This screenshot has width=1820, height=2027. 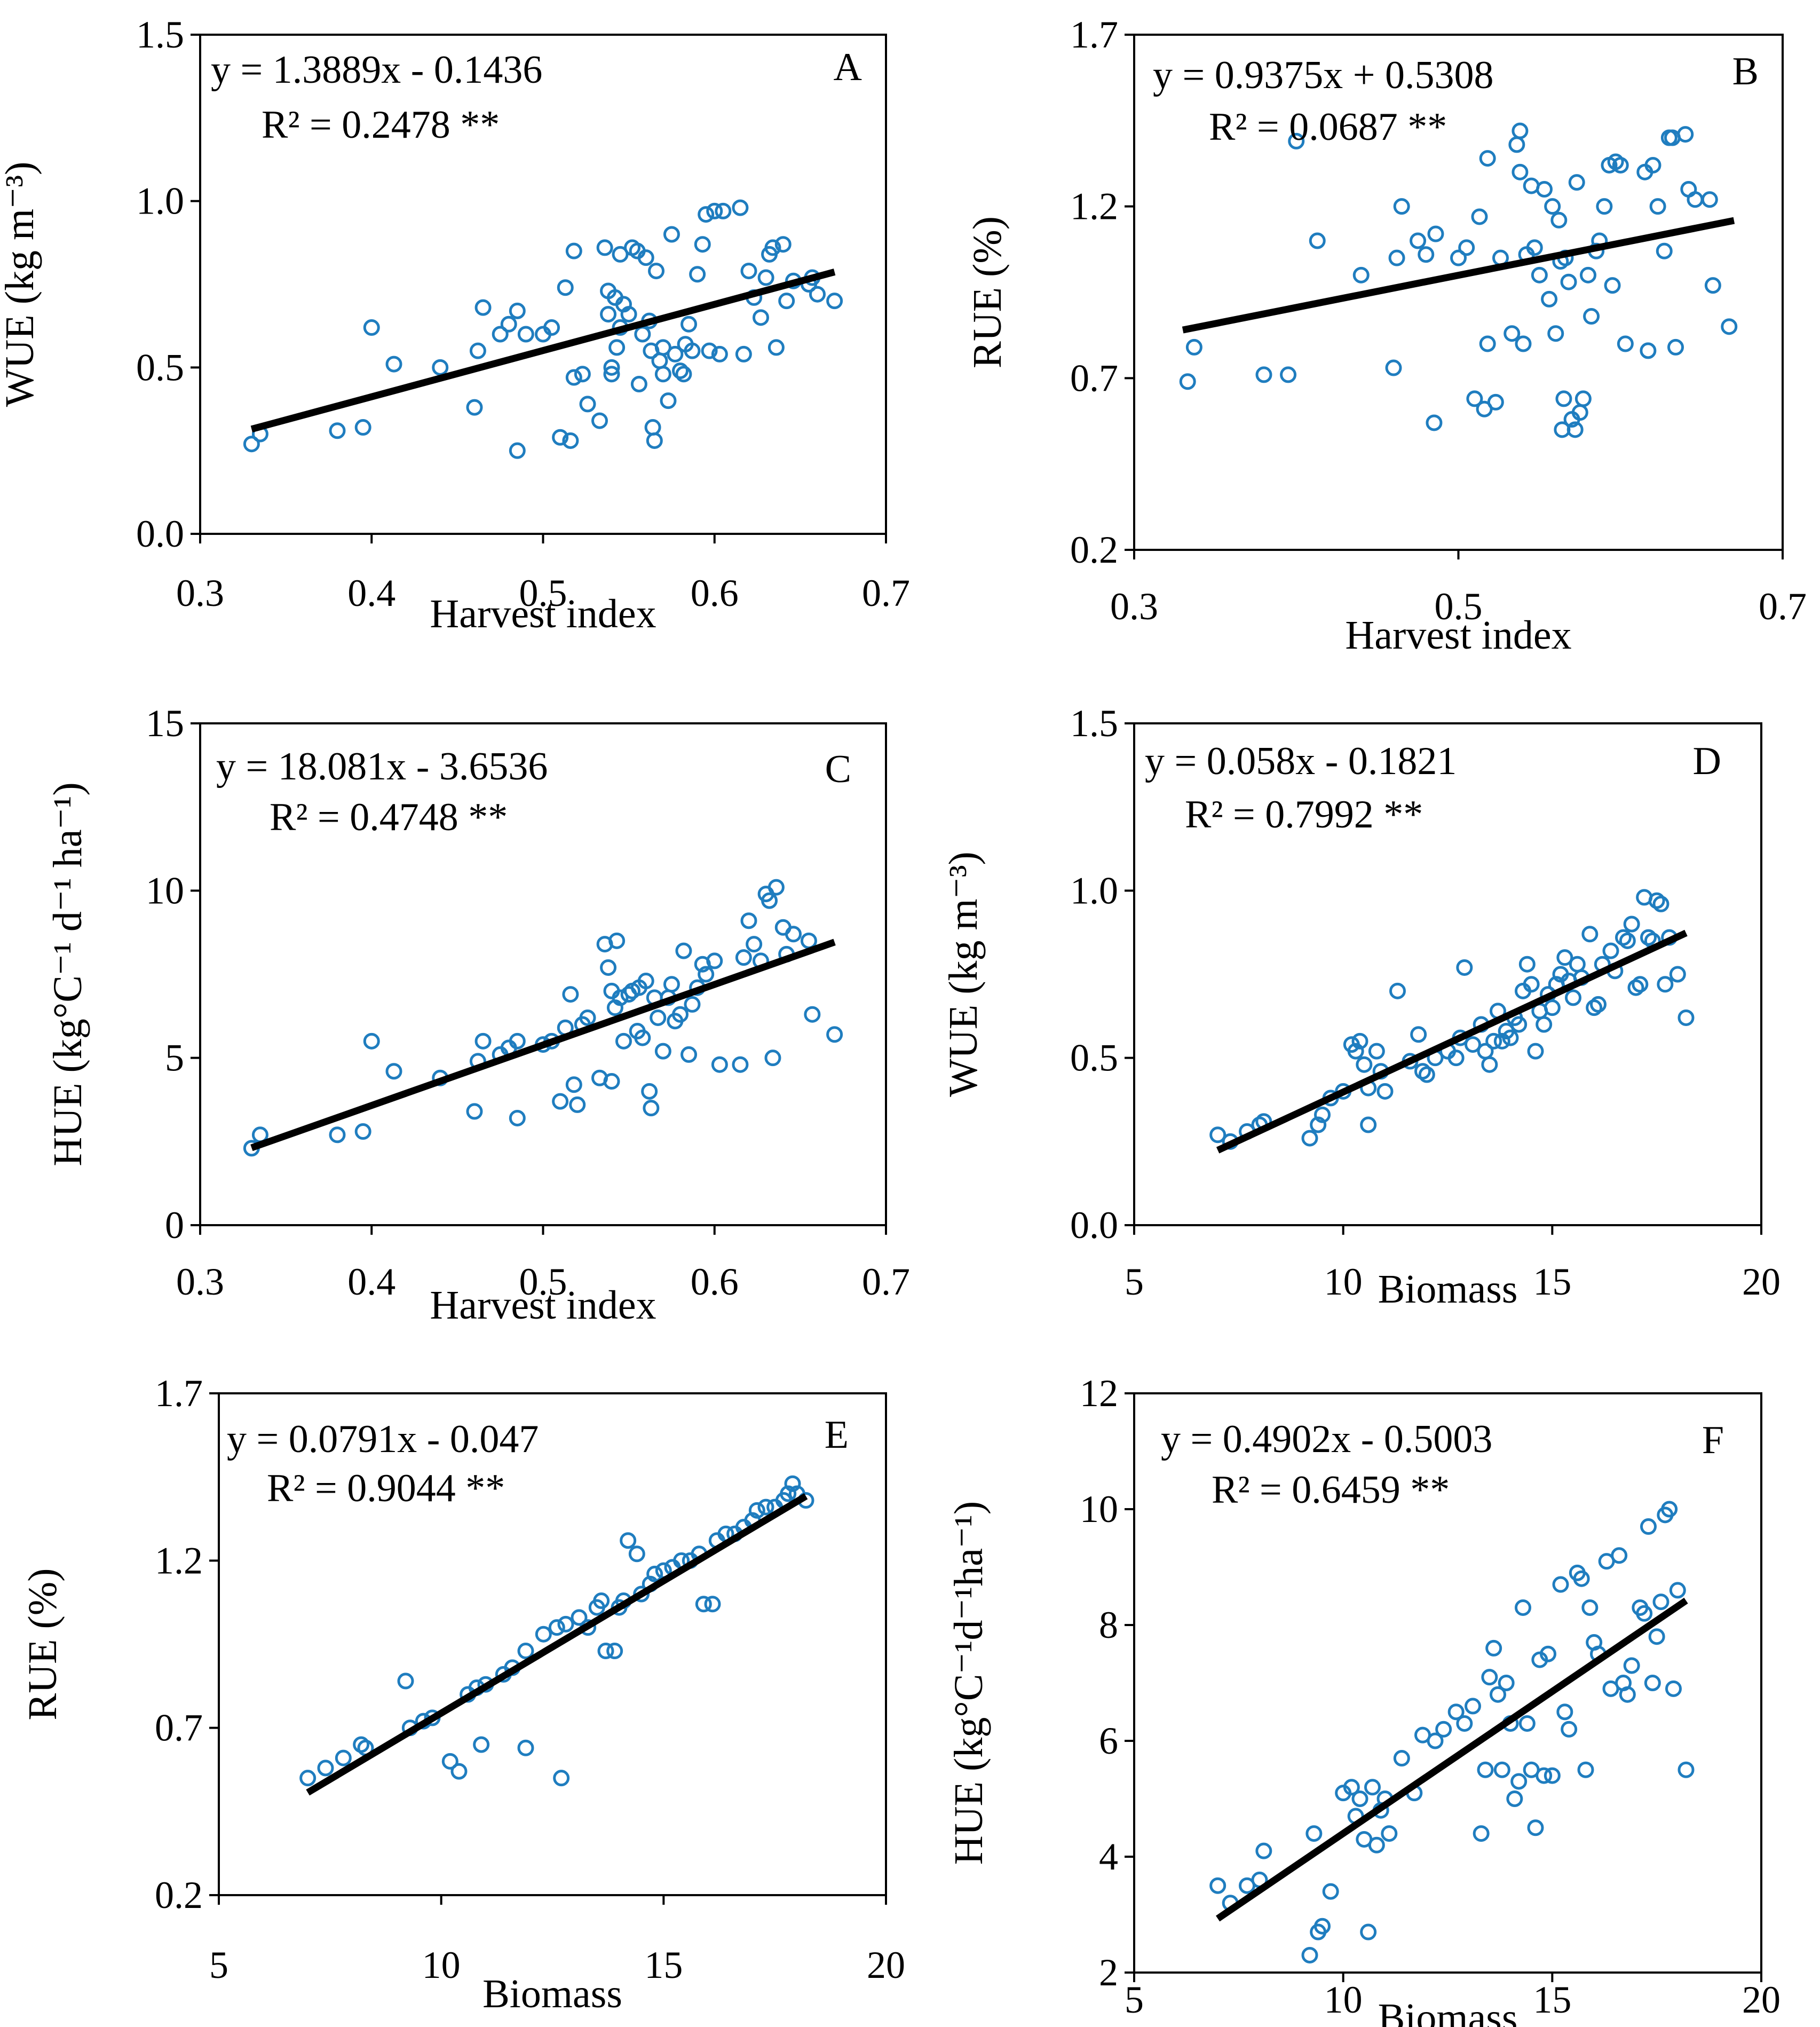 What do you see at coordinates (552, 1644) in the screenshot?
I see `plot-frame` at bounding box center [552, 1644].